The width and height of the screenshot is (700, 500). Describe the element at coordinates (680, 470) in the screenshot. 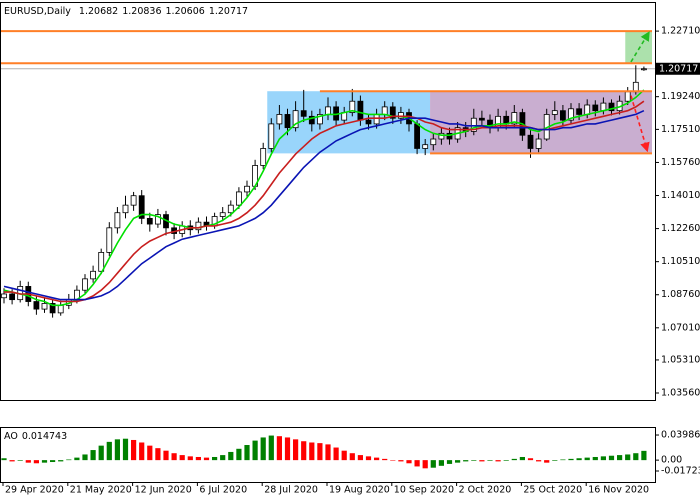

I see `ao-y-tick-label: -0.017231` at that location.